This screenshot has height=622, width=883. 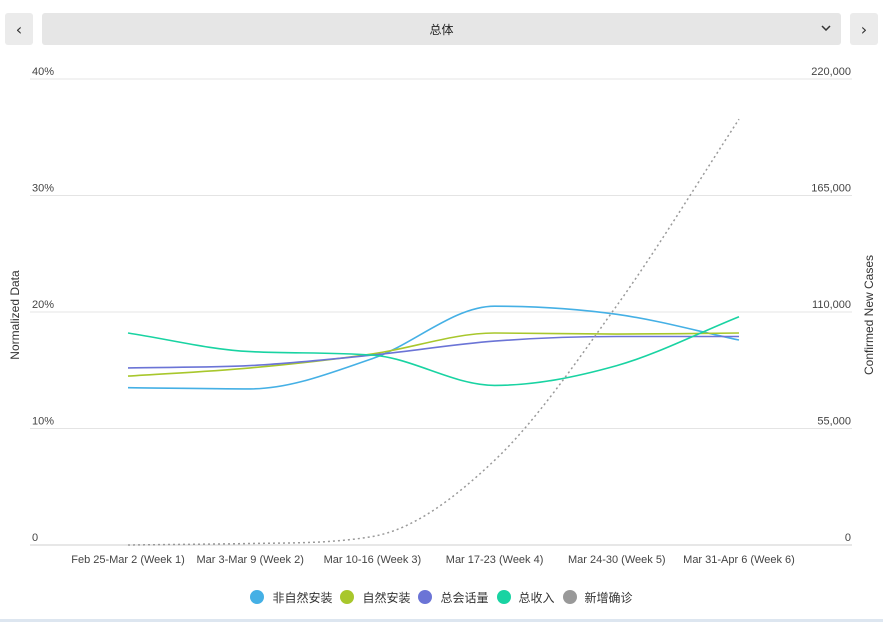 I want to click on left-tick-label: 10%, so click(x=43, y=422).